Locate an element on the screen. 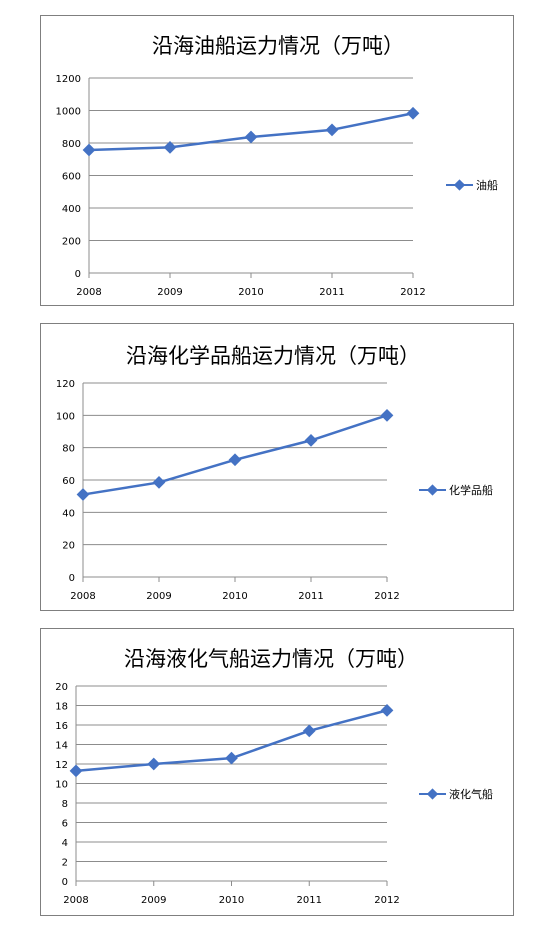 The image size is (550, 936). y-tick-label: 18 is located at coordinates (61, 707).